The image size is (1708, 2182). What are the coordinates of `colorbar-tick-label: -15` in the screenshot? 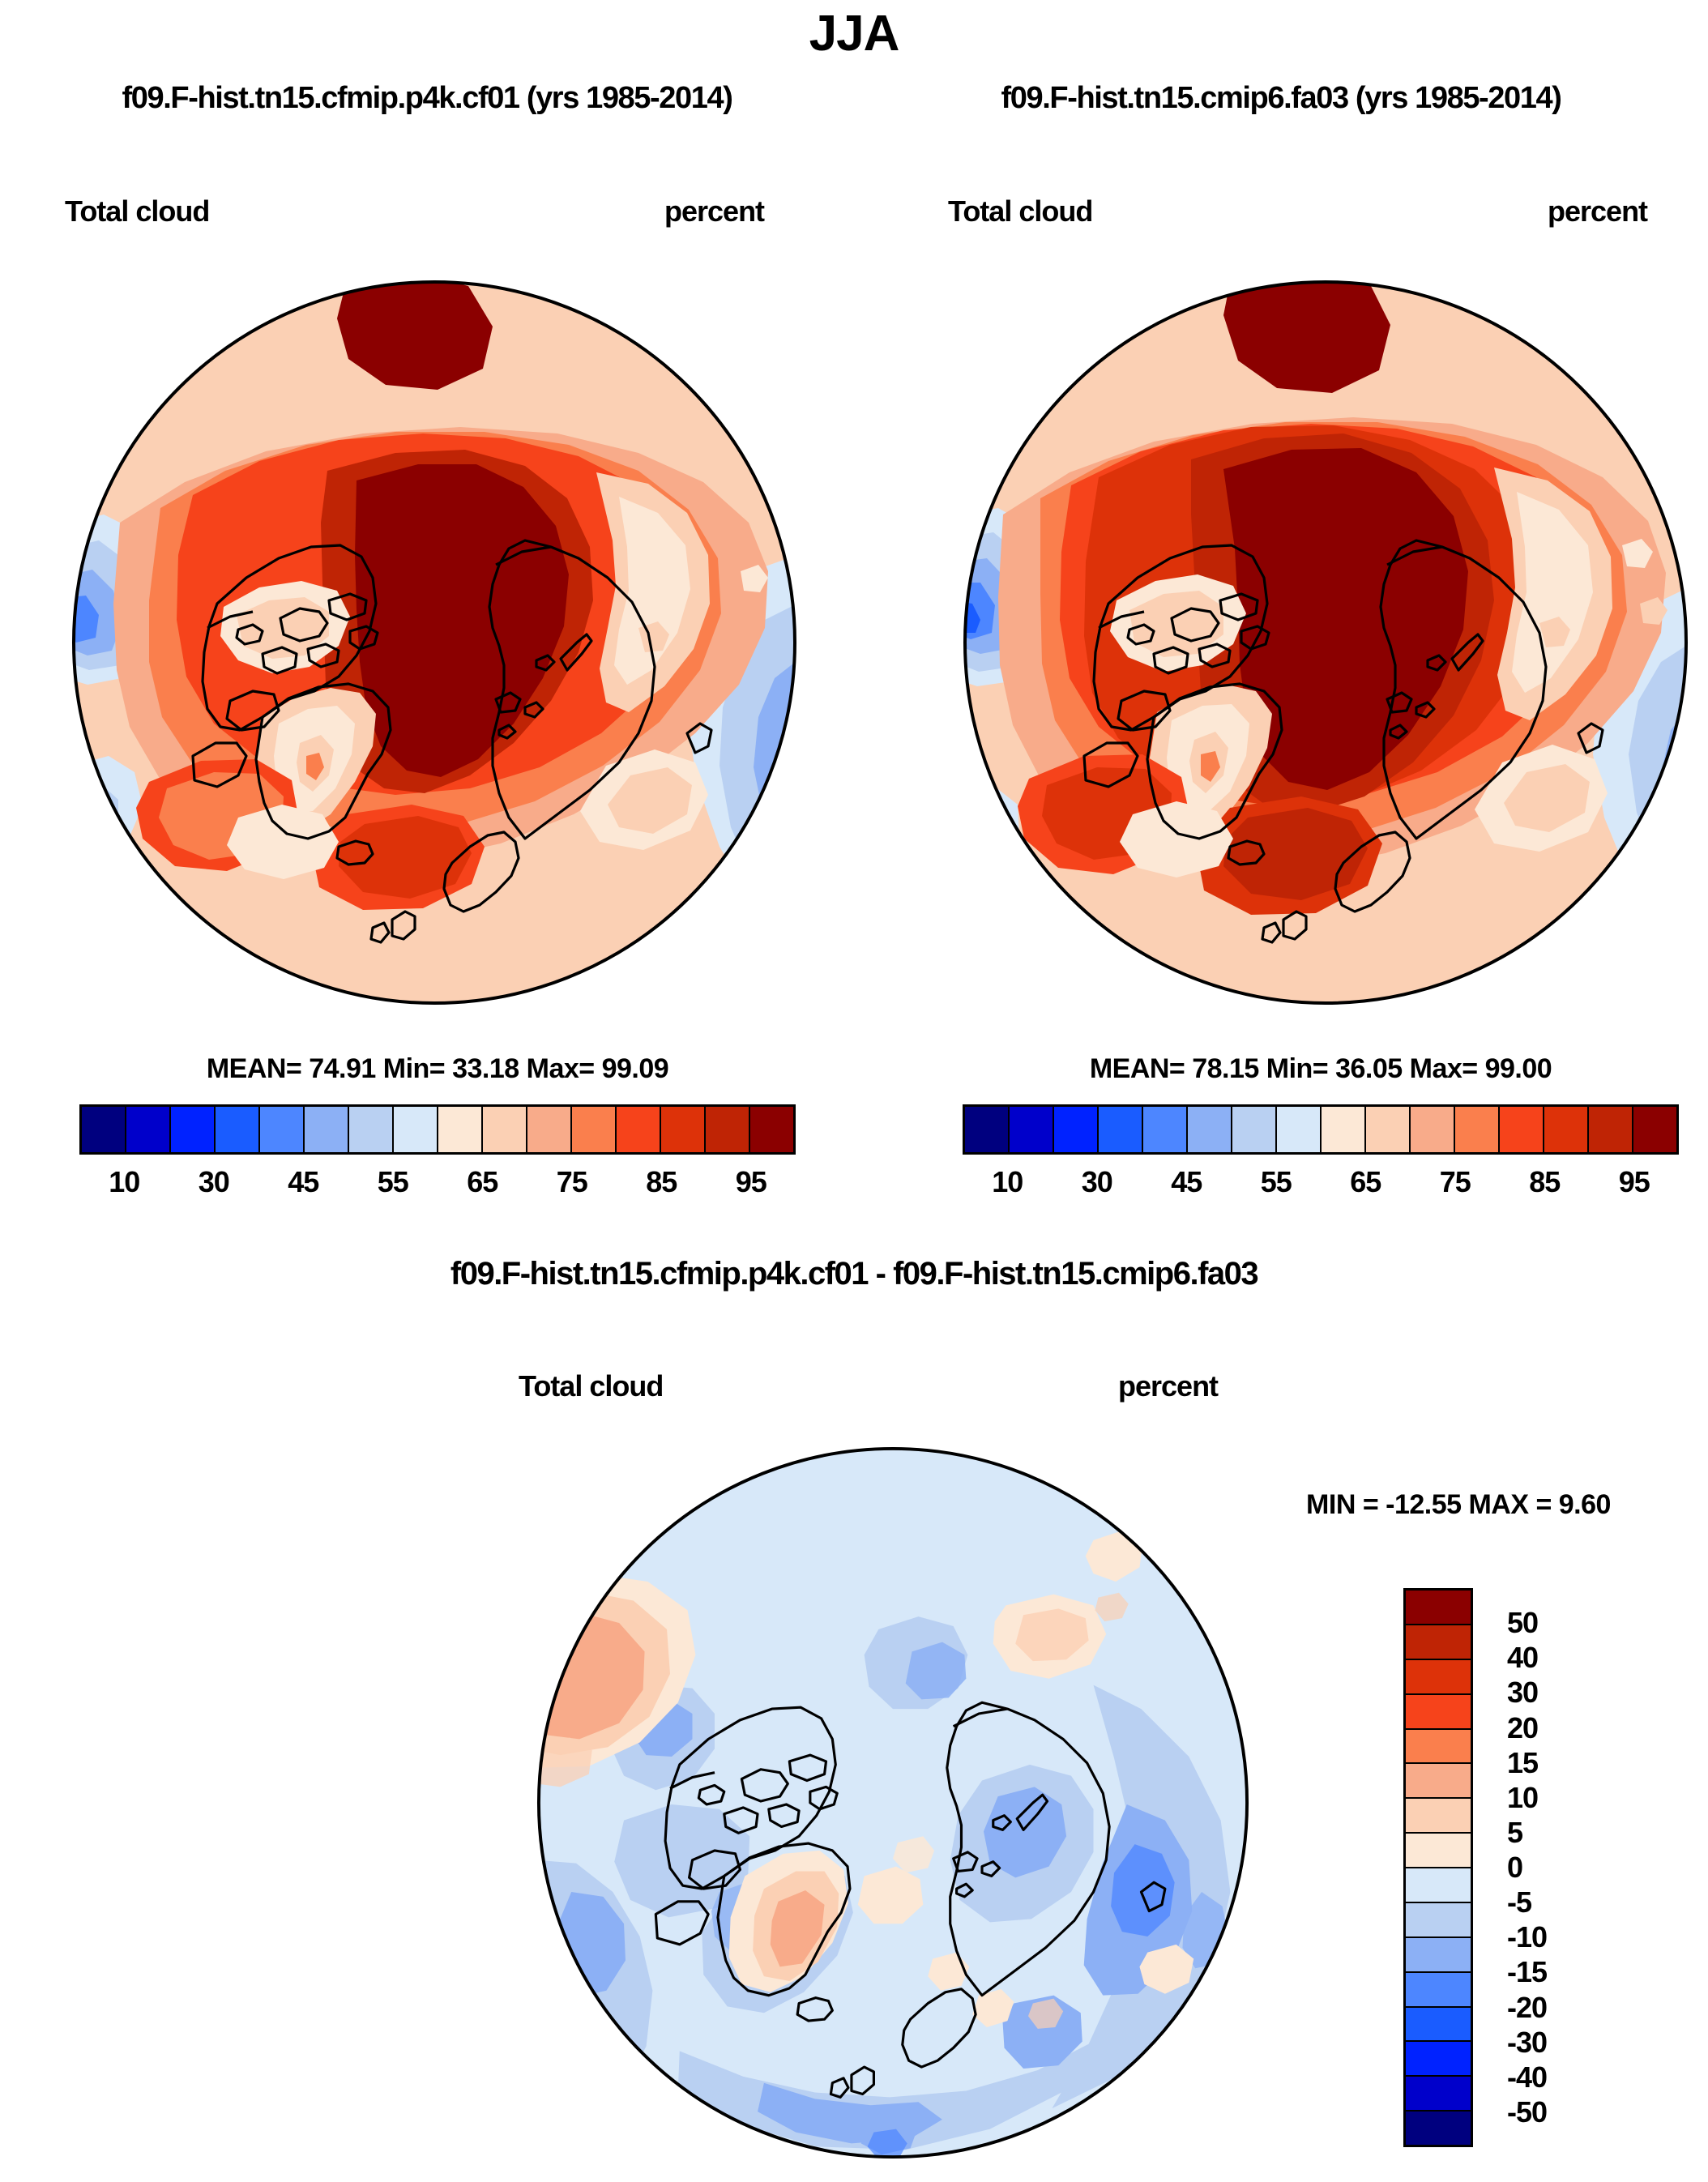 It's located at (1528, 1972).